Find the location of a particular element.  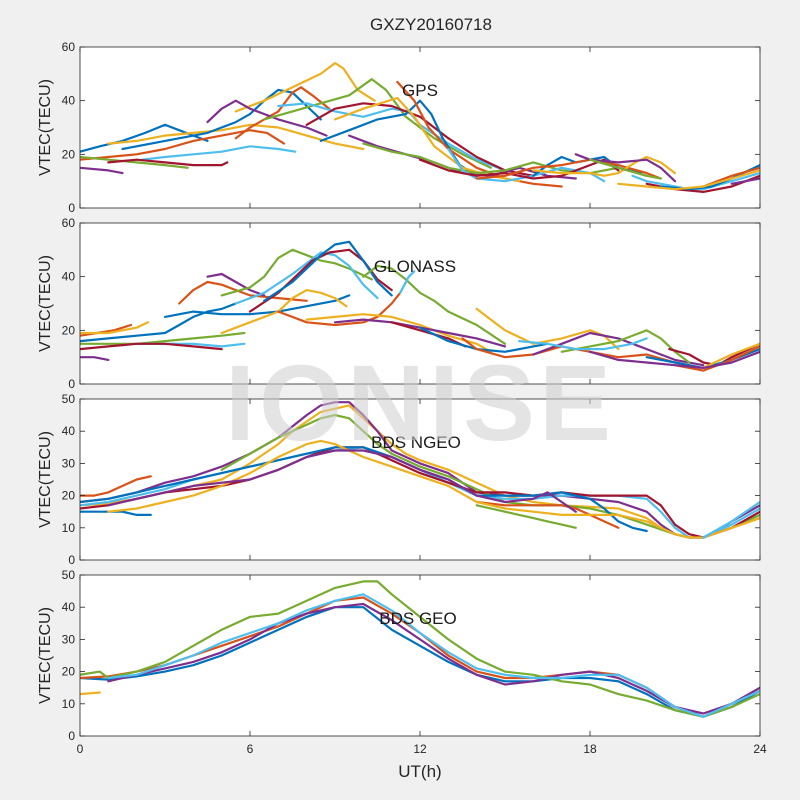

x-tick-label: 12 is located at coordinates (420, 749).